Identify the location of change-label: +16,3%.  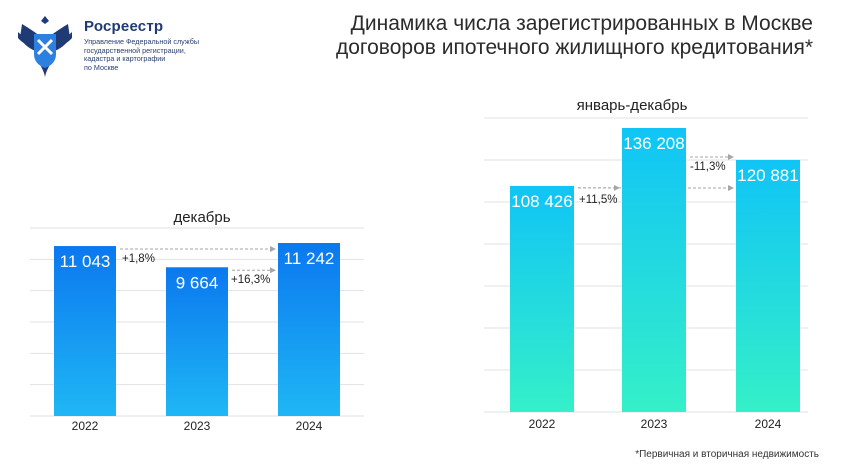
(250, 280).